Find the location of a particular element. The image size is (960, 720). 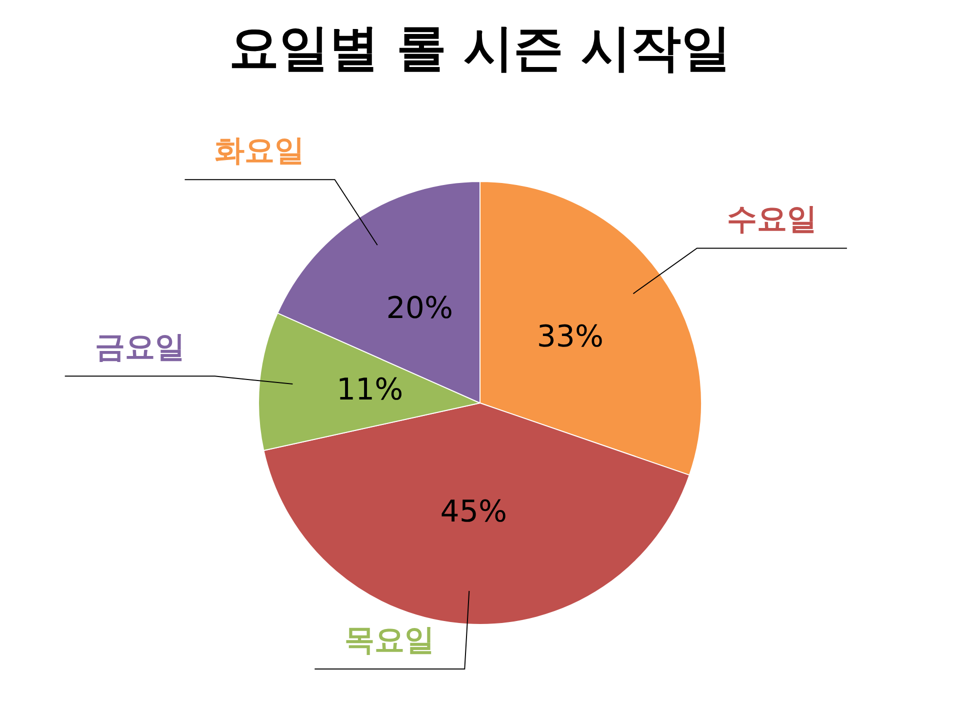

chart-title: 요일별 롤 시즌 시작일 is located at coordinates (480, 48).